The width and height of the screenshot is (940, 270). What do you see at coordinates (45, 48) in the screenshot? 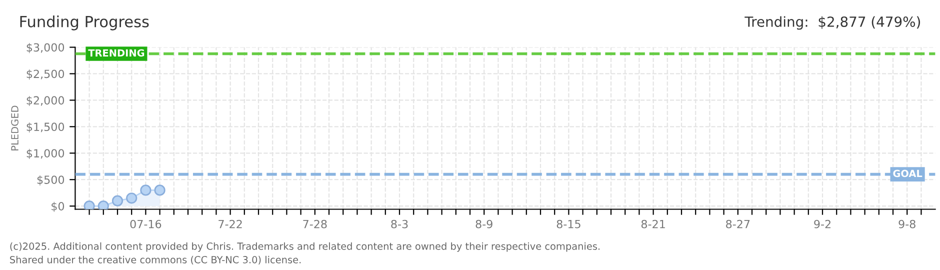
I see `y-tick-label: $3,000` at bounding box center [45, 48].